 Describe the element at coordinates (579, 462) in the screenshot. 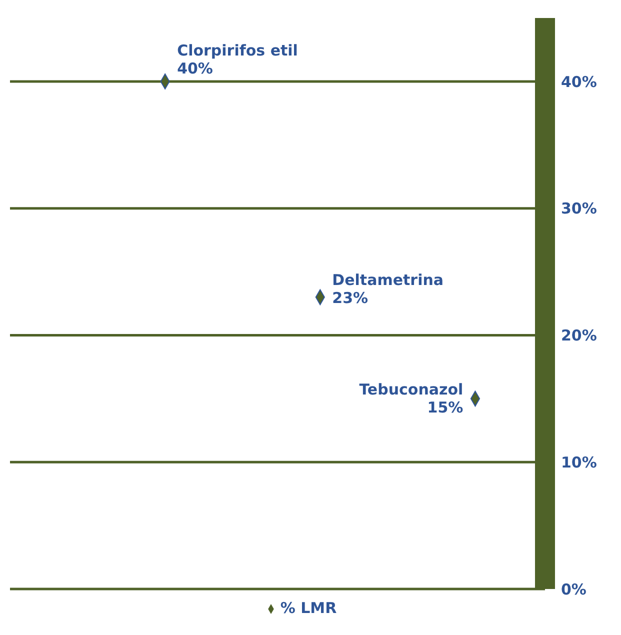

I see `y-tick-label: 10%` at that location.